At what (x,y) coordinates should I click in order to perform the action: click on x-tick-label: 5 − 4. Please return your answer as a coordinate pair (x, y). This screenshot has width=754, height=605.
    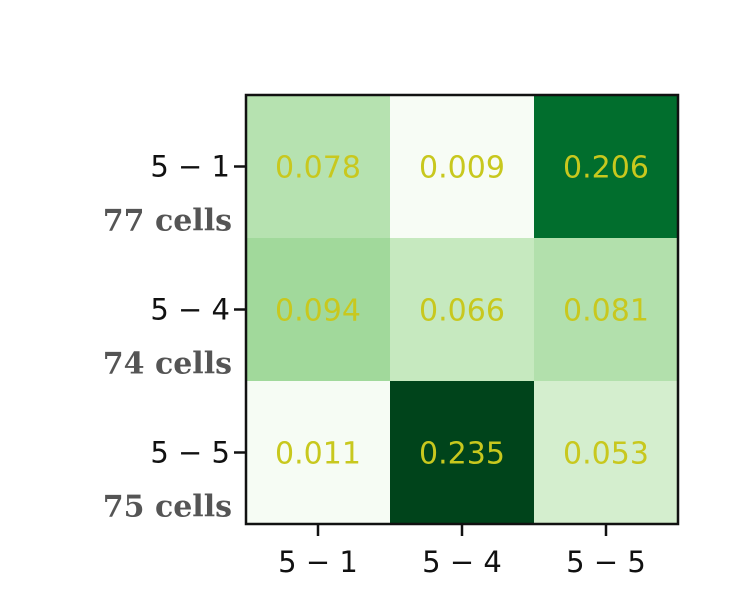
    Looking at the image, I should click on (462, 562).